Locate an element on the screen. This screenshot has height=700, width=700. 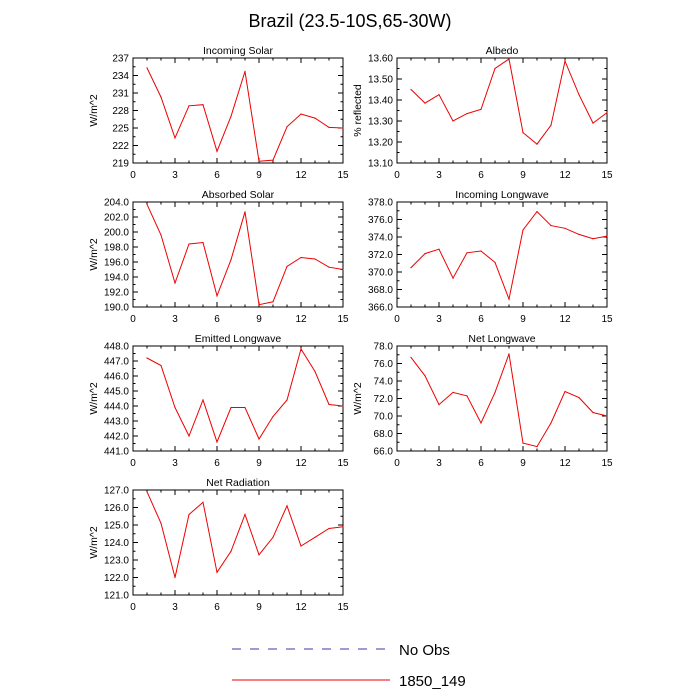
emitted-longwave-ytick-label: 445.0 is located at coordinates (116, 392).